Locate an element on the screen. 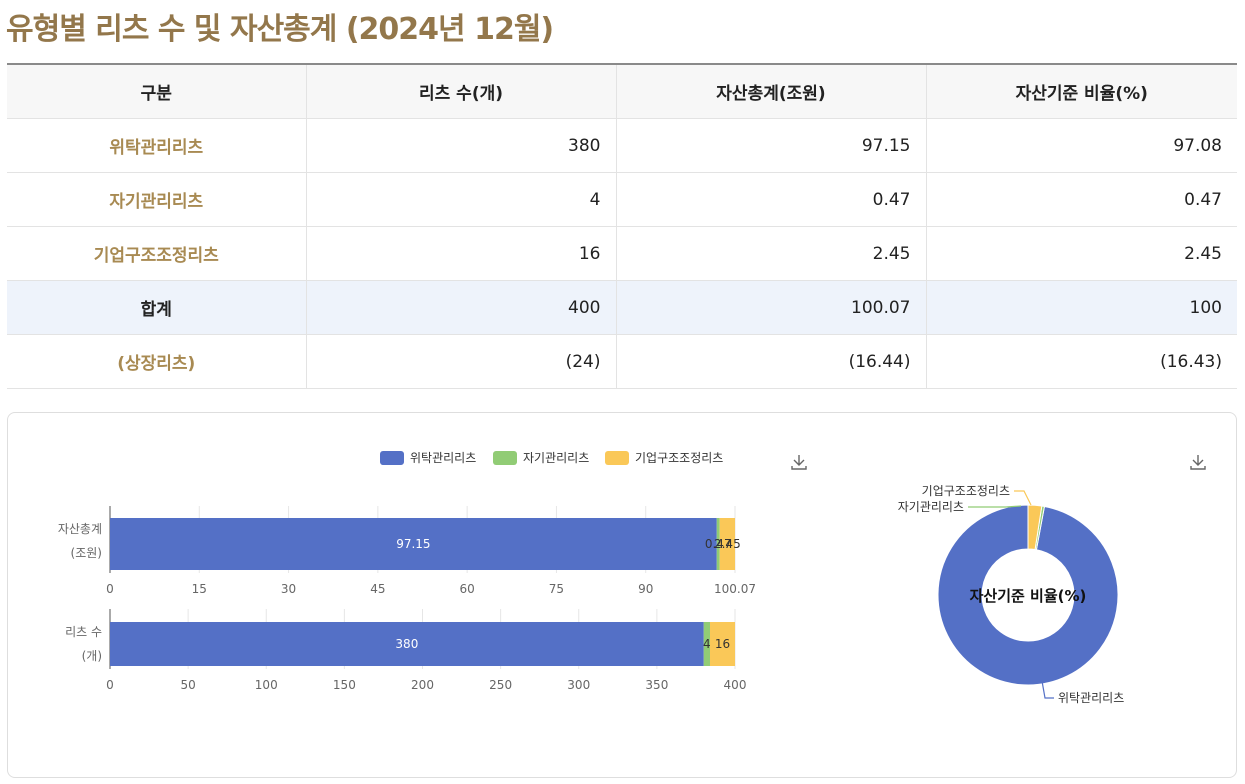 This screenshot has width=1245, height=784. row-ratio: (16.43) is located at coordinates (1081, 361).